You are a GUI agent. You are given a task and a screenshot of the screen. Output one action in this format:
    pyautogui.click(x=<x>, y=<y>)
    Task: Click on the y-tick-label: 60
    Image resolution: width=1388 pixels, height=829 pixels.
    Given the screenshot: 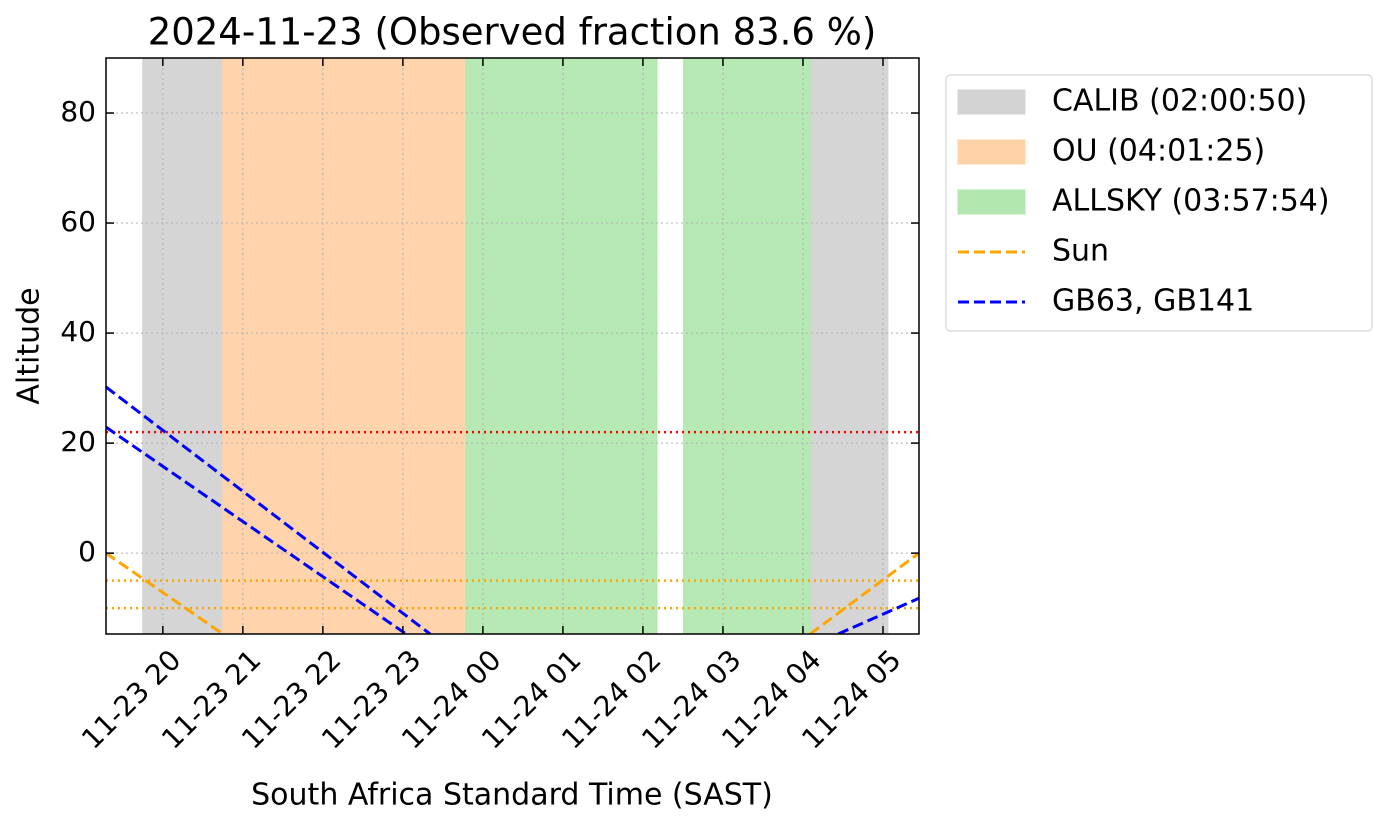 What is the action you would take?
    pyautogui.click(x=78, y=221)
    